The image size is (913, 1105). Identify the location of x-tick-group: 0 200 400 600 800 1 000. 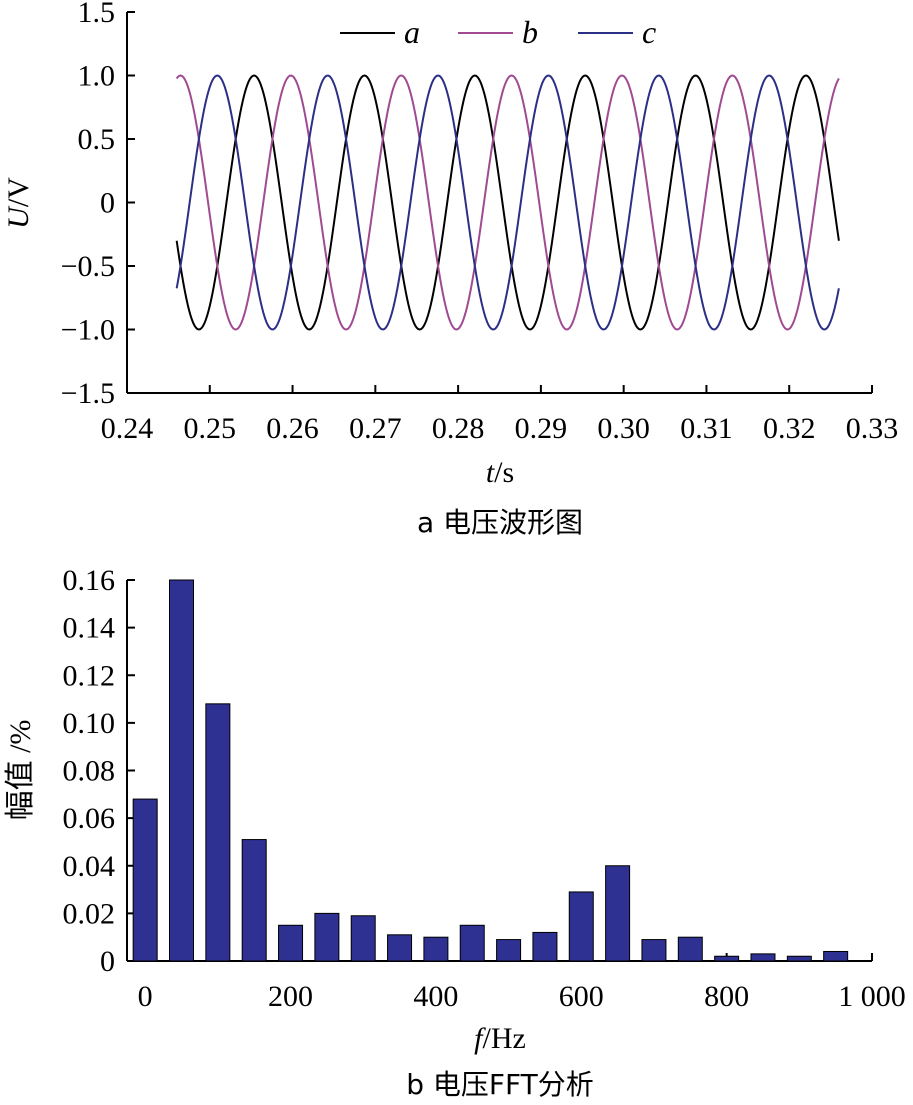
(522, 983).